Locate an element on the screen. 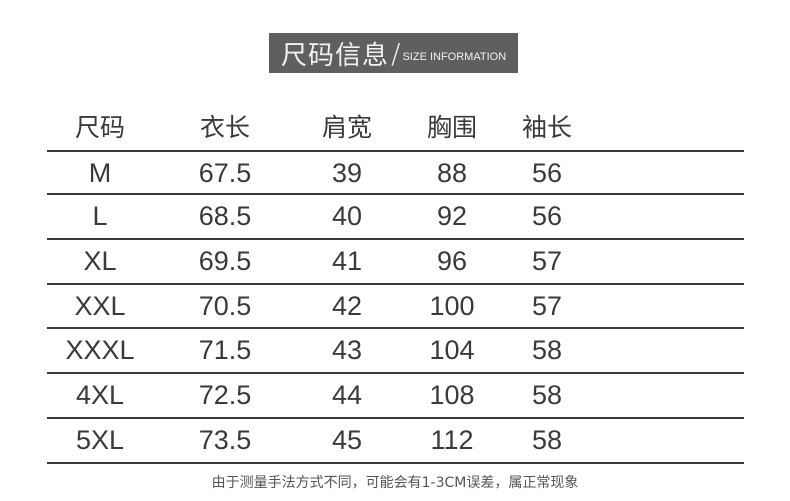 The image size is (790, 501). header-length: 衣长 is located at coordinates (225, 127).